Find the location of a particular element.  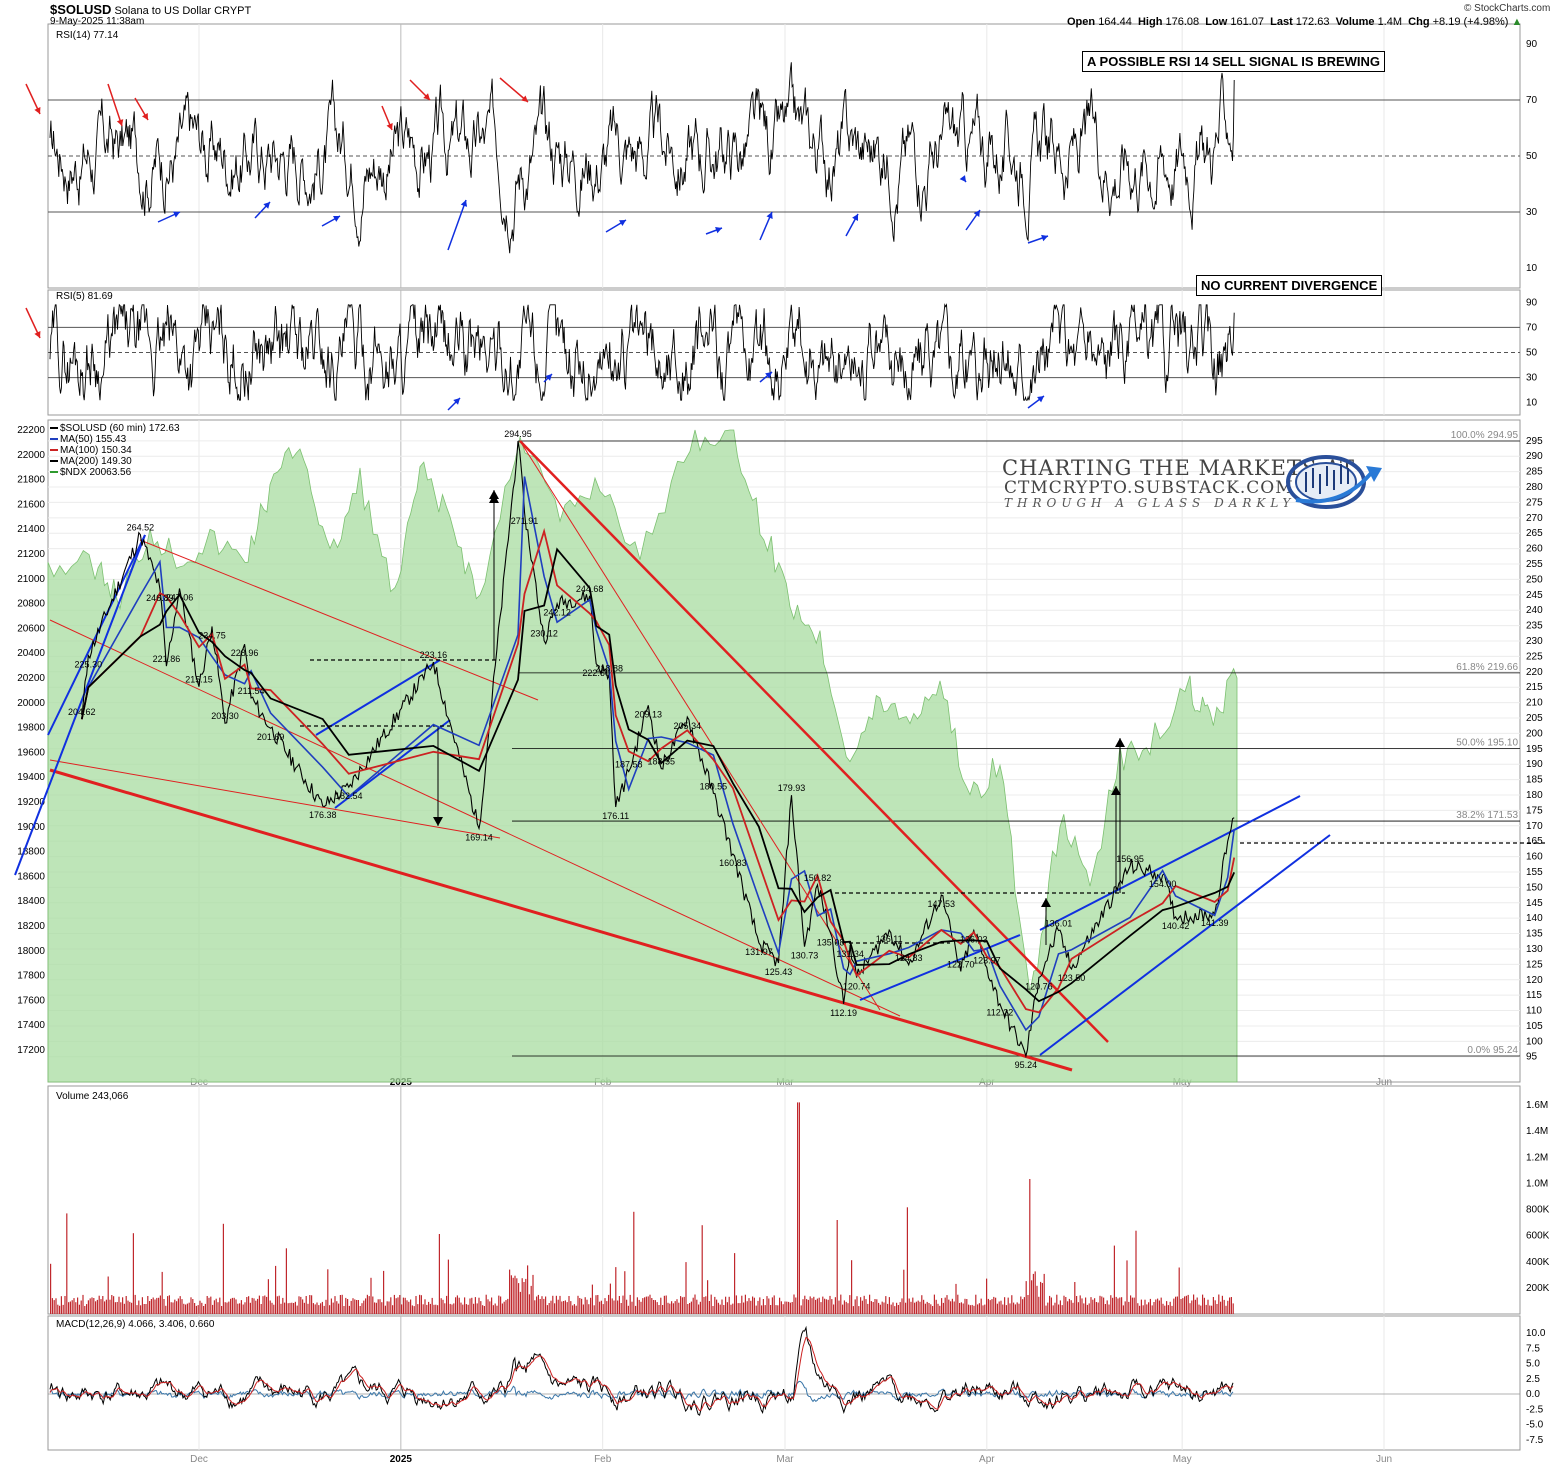

ndx-tick-18800: 18800 is located at coordinates (31, 852).